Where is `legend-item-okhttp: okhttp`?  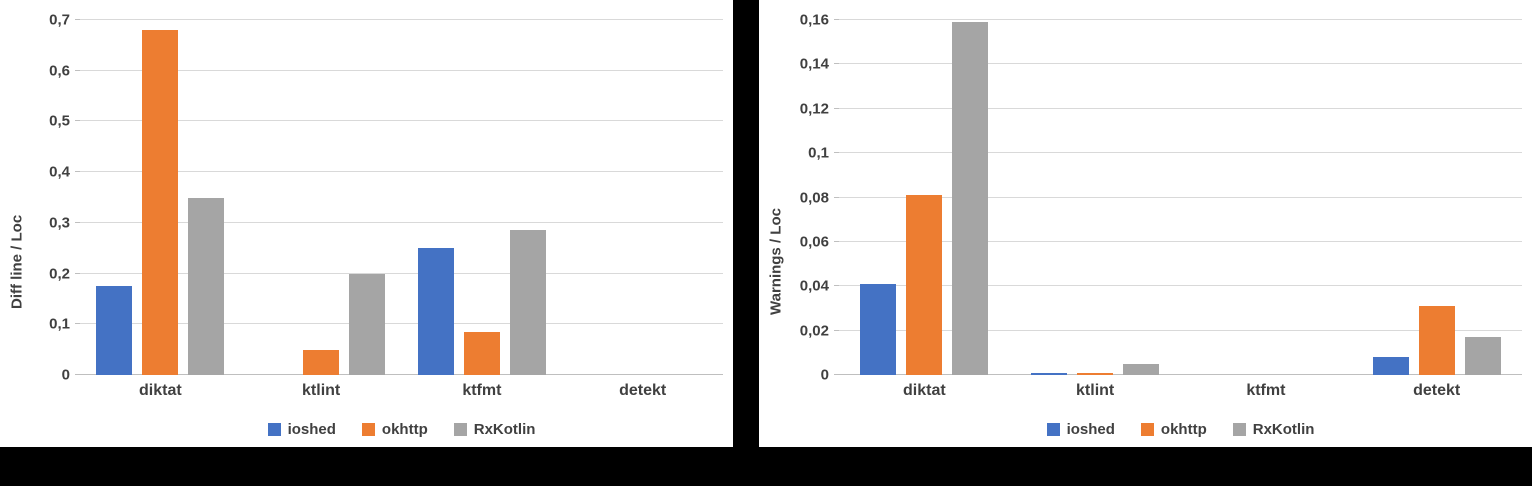
legend-item-okhttp: okhttp is located at coordinates (394, 429).